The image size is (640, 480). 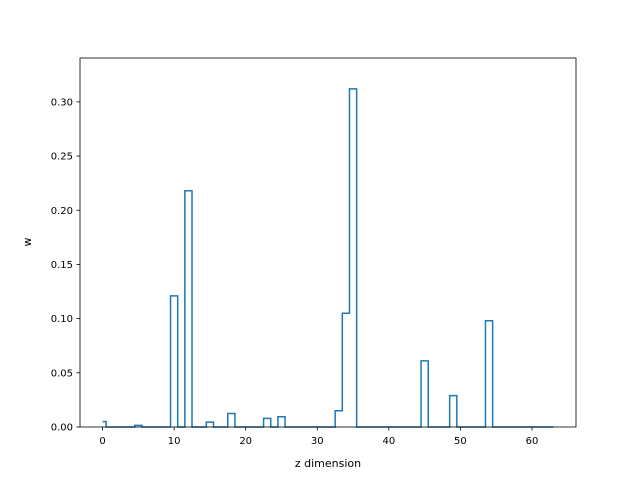 I want to click on x-tick-label: 20, so click(x=245, y=441).